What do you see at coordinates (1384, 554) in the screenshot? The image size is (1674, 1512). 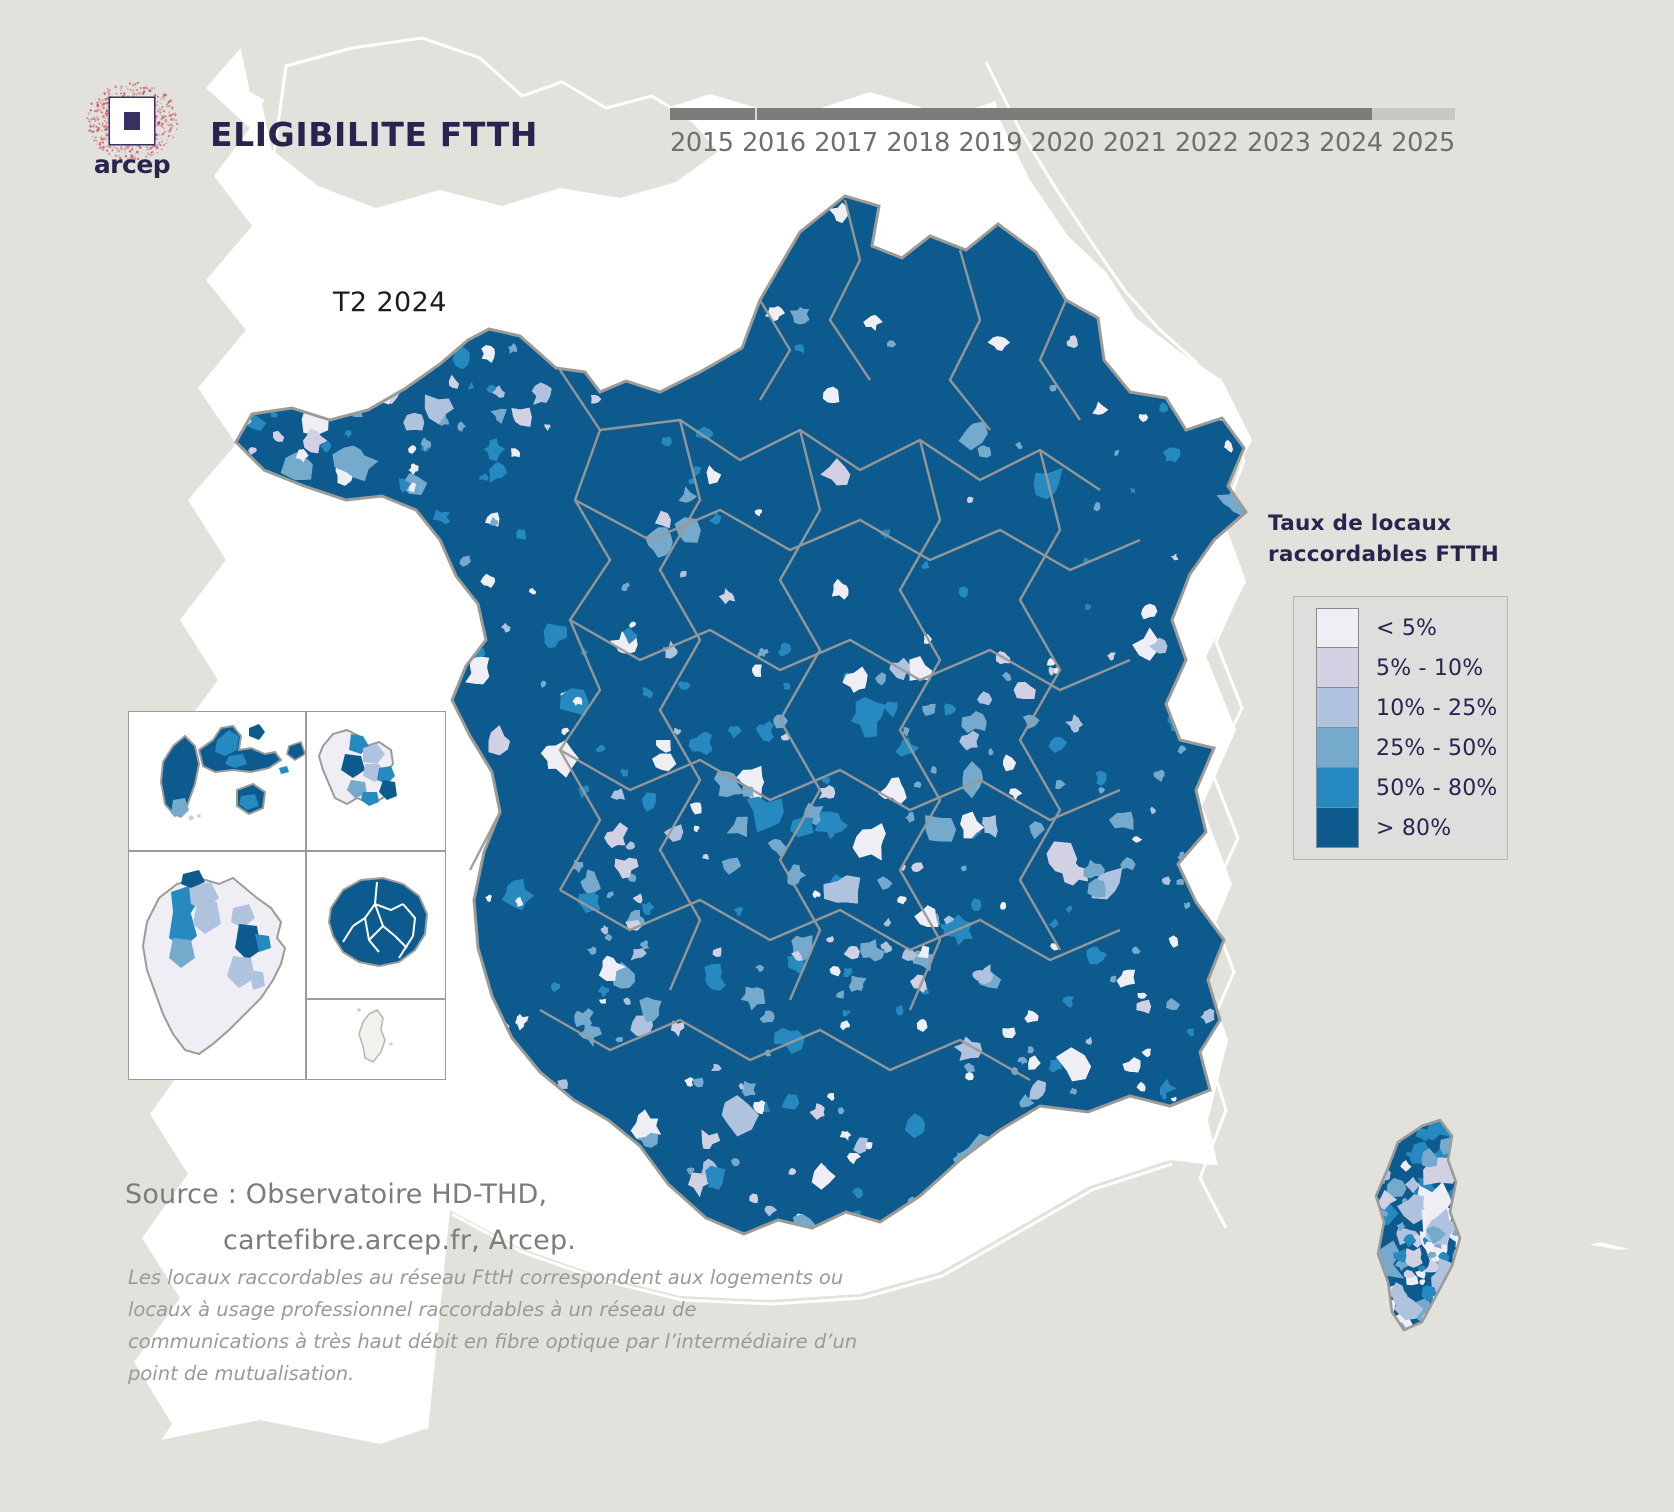 I see `legend-title-line-2: raccordables FTTH` at bounding box center [1384, 554].